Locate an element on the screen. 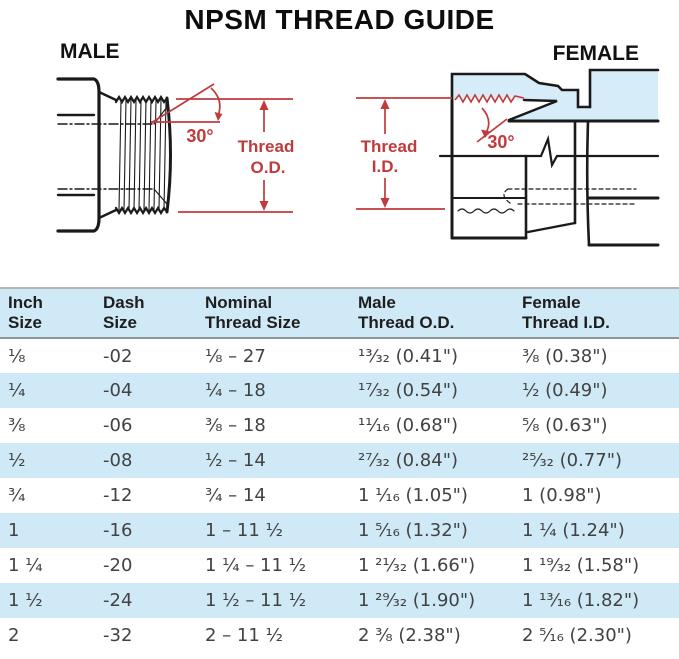 The height and width of the screenshot is (659, 679). table-cell: 1 – 11 ¹⁄₂ is located at coordinates (244, 530).